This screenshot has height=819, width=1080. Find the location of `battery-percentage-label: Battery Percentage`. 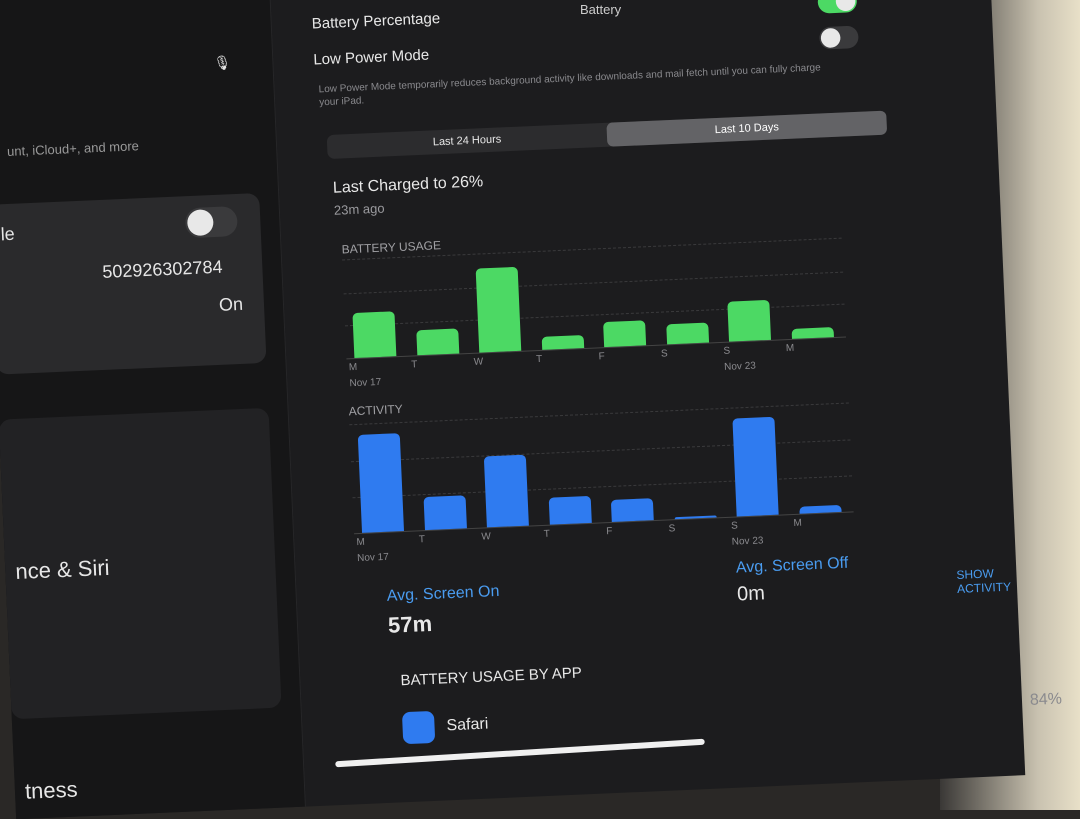

battery-percentage-label: Battery Percentage is located at coordinates (376, 21).